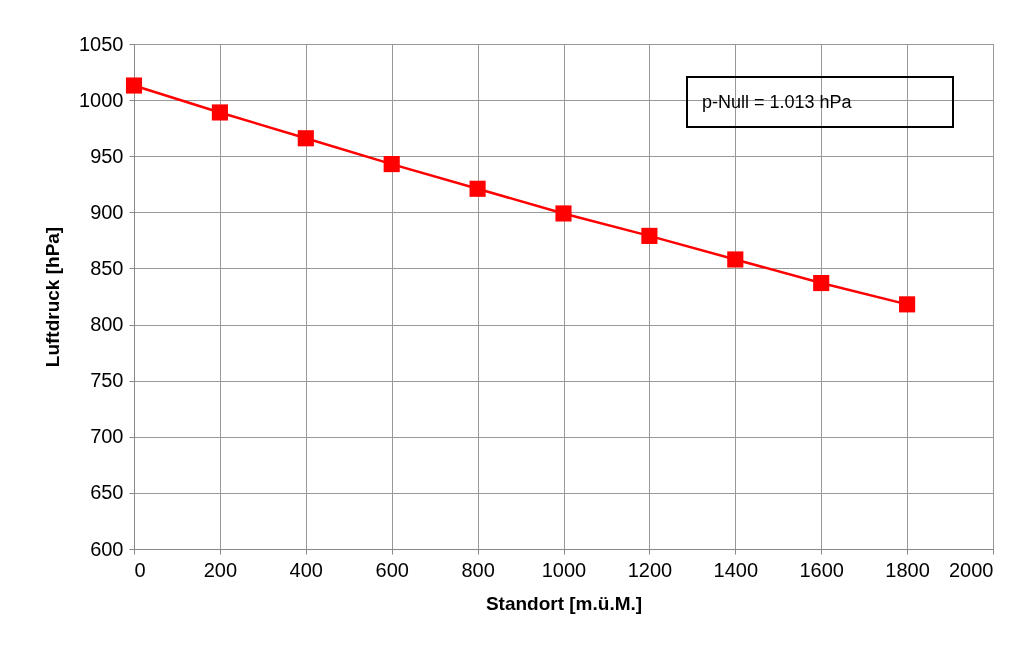 The height and width of the screenshot is (646, 1028). What do you see at coordinates (107, 211) in the screenshot?
I see `y-tick-label: 900` at bounding box center [107, 211].